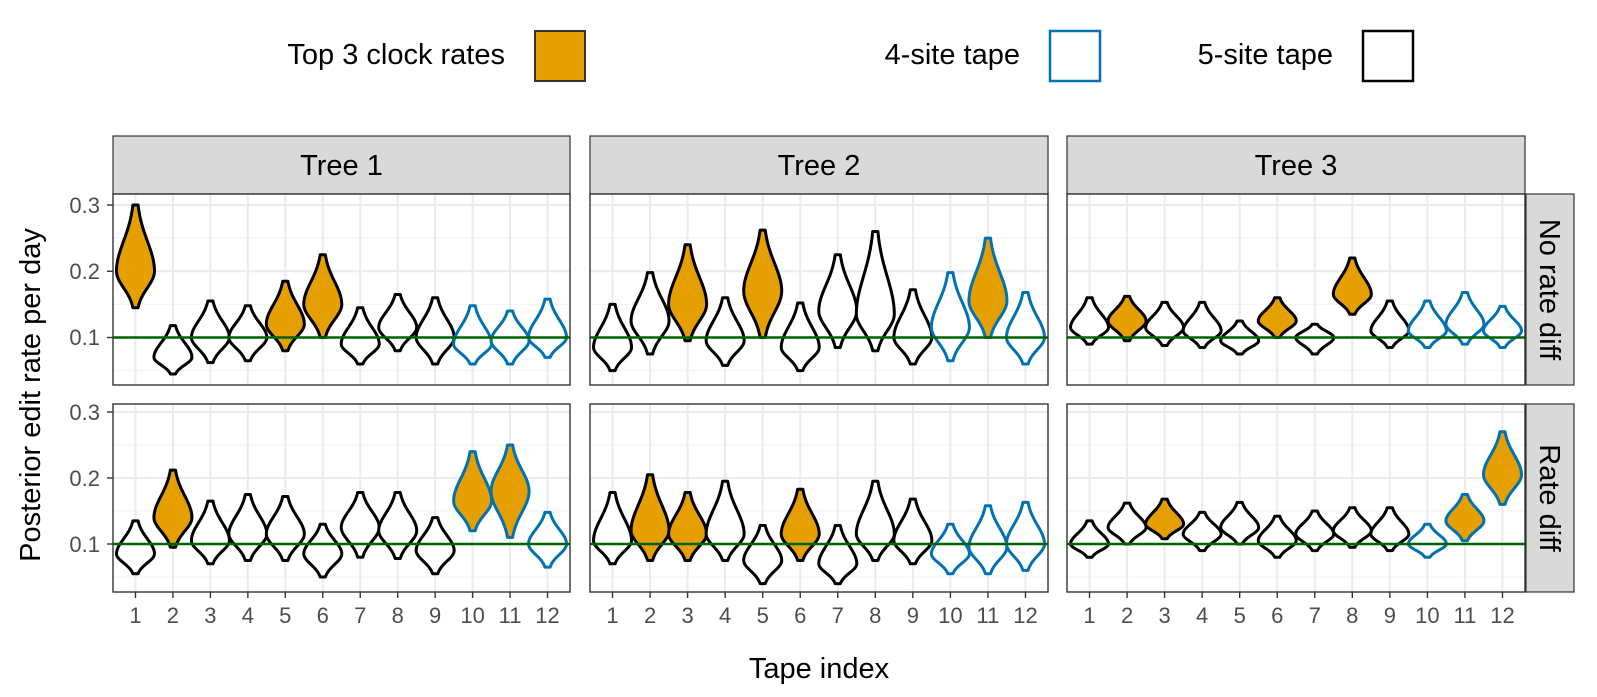 The image size is (1597, 697). What do you see at coordinates (819, 669) in the screenshot?
I see `x-axis-title: Tape index` at bounding box center [819, 669].